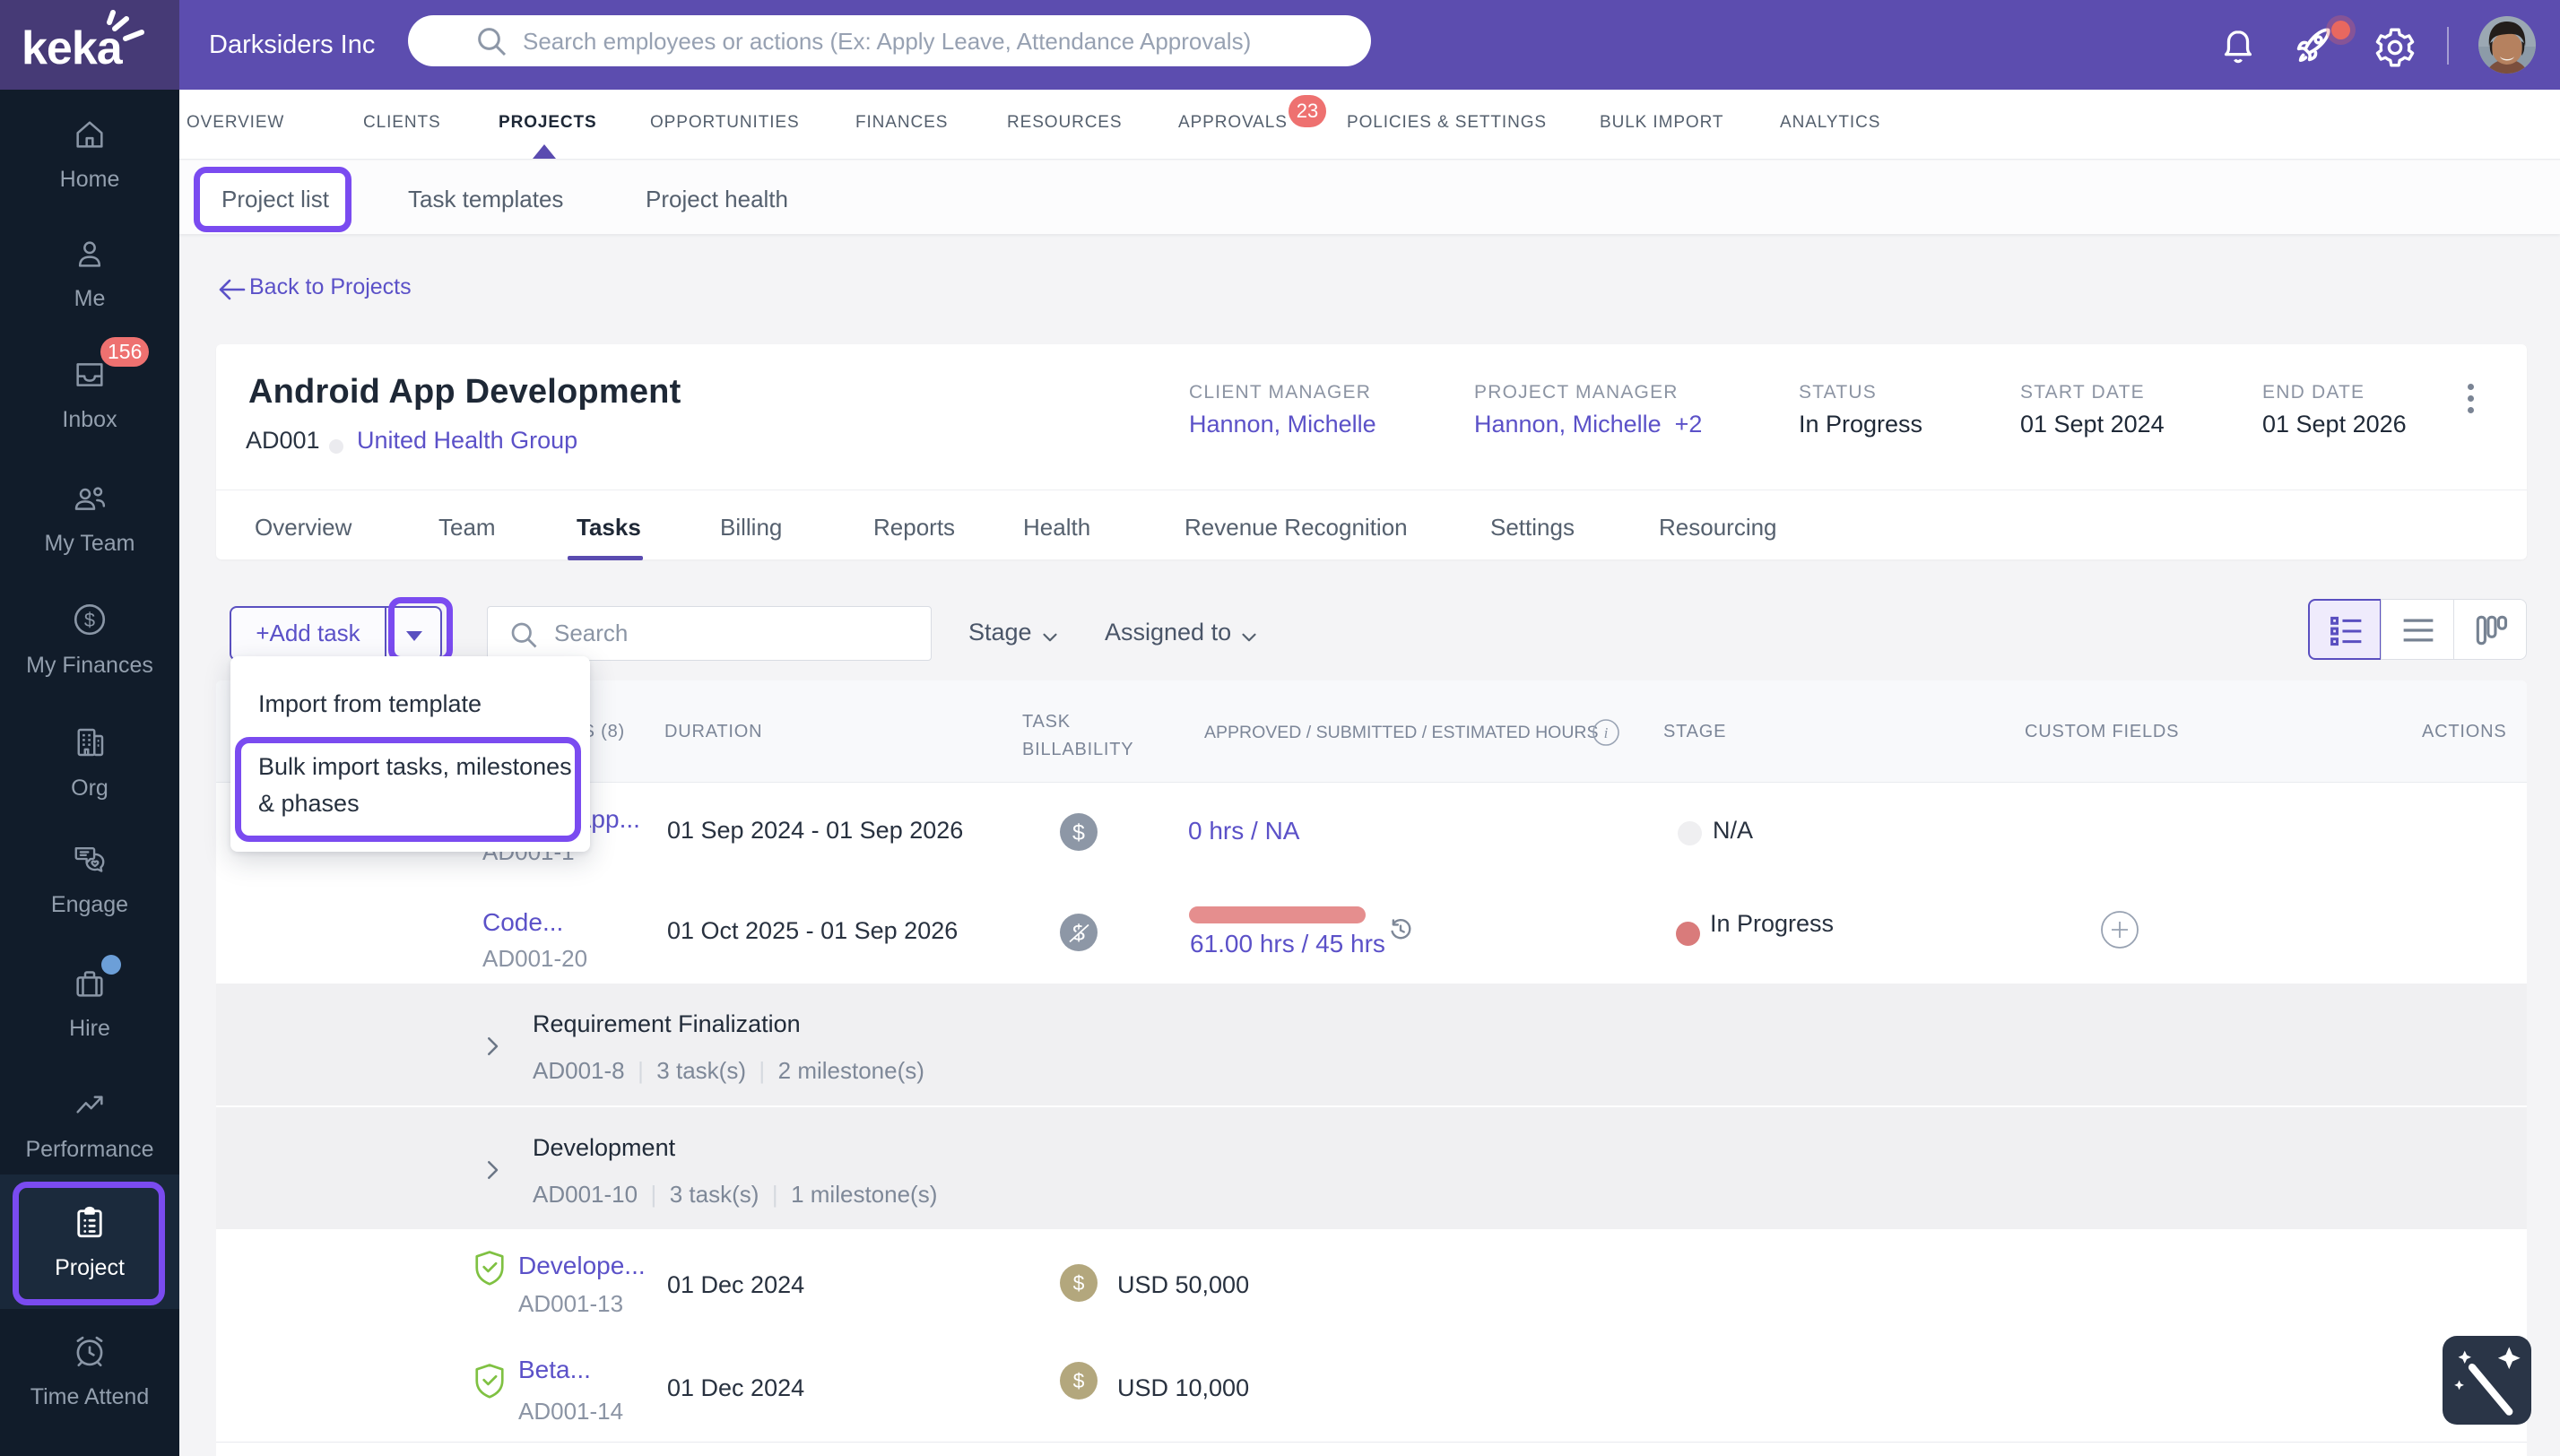  Describe the element at coordinates (1606, 733) in the screenshot. I see `svg-text: i` at that location.